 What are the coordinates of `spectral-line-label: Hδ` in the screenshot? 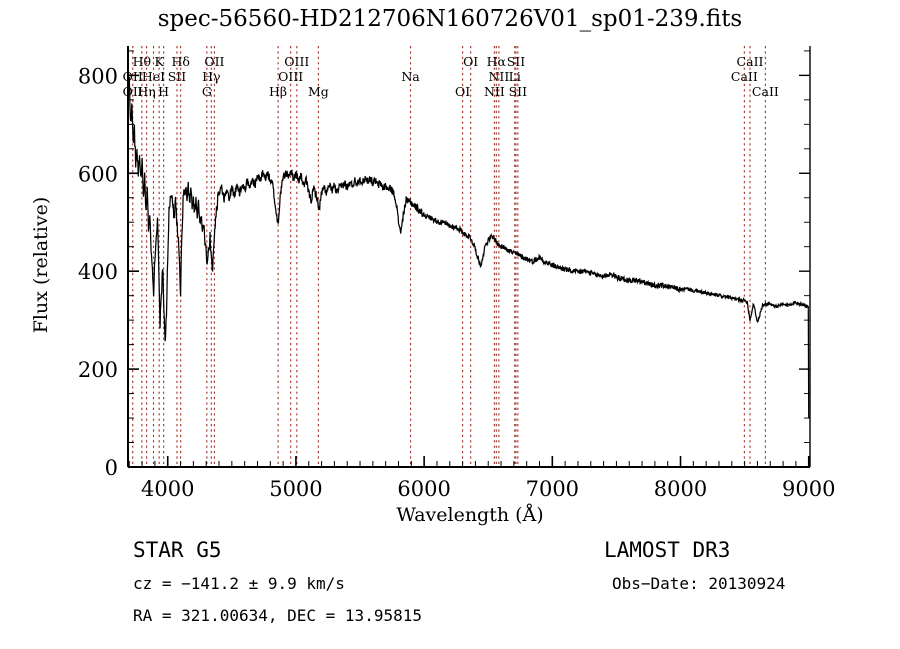 It's located at (180, 61).